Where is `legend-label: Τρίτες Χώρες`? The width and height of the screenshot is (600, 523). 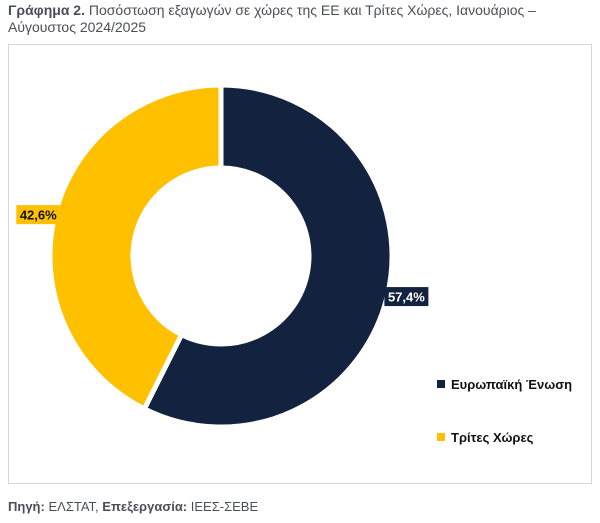
legend-label: Τρίτες Χώρες is located at coordinates (492, 437).